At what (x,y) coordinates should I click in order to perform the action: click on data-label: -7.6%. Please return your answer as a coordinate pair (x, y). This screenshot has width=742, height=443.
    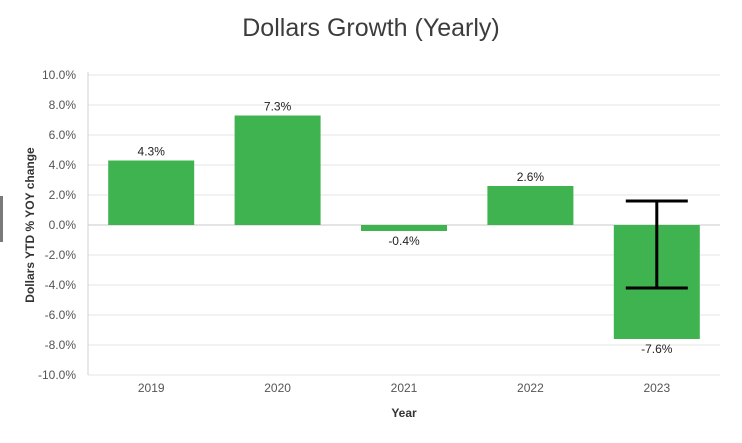
    Looking at the image, I should click on (657, 349).